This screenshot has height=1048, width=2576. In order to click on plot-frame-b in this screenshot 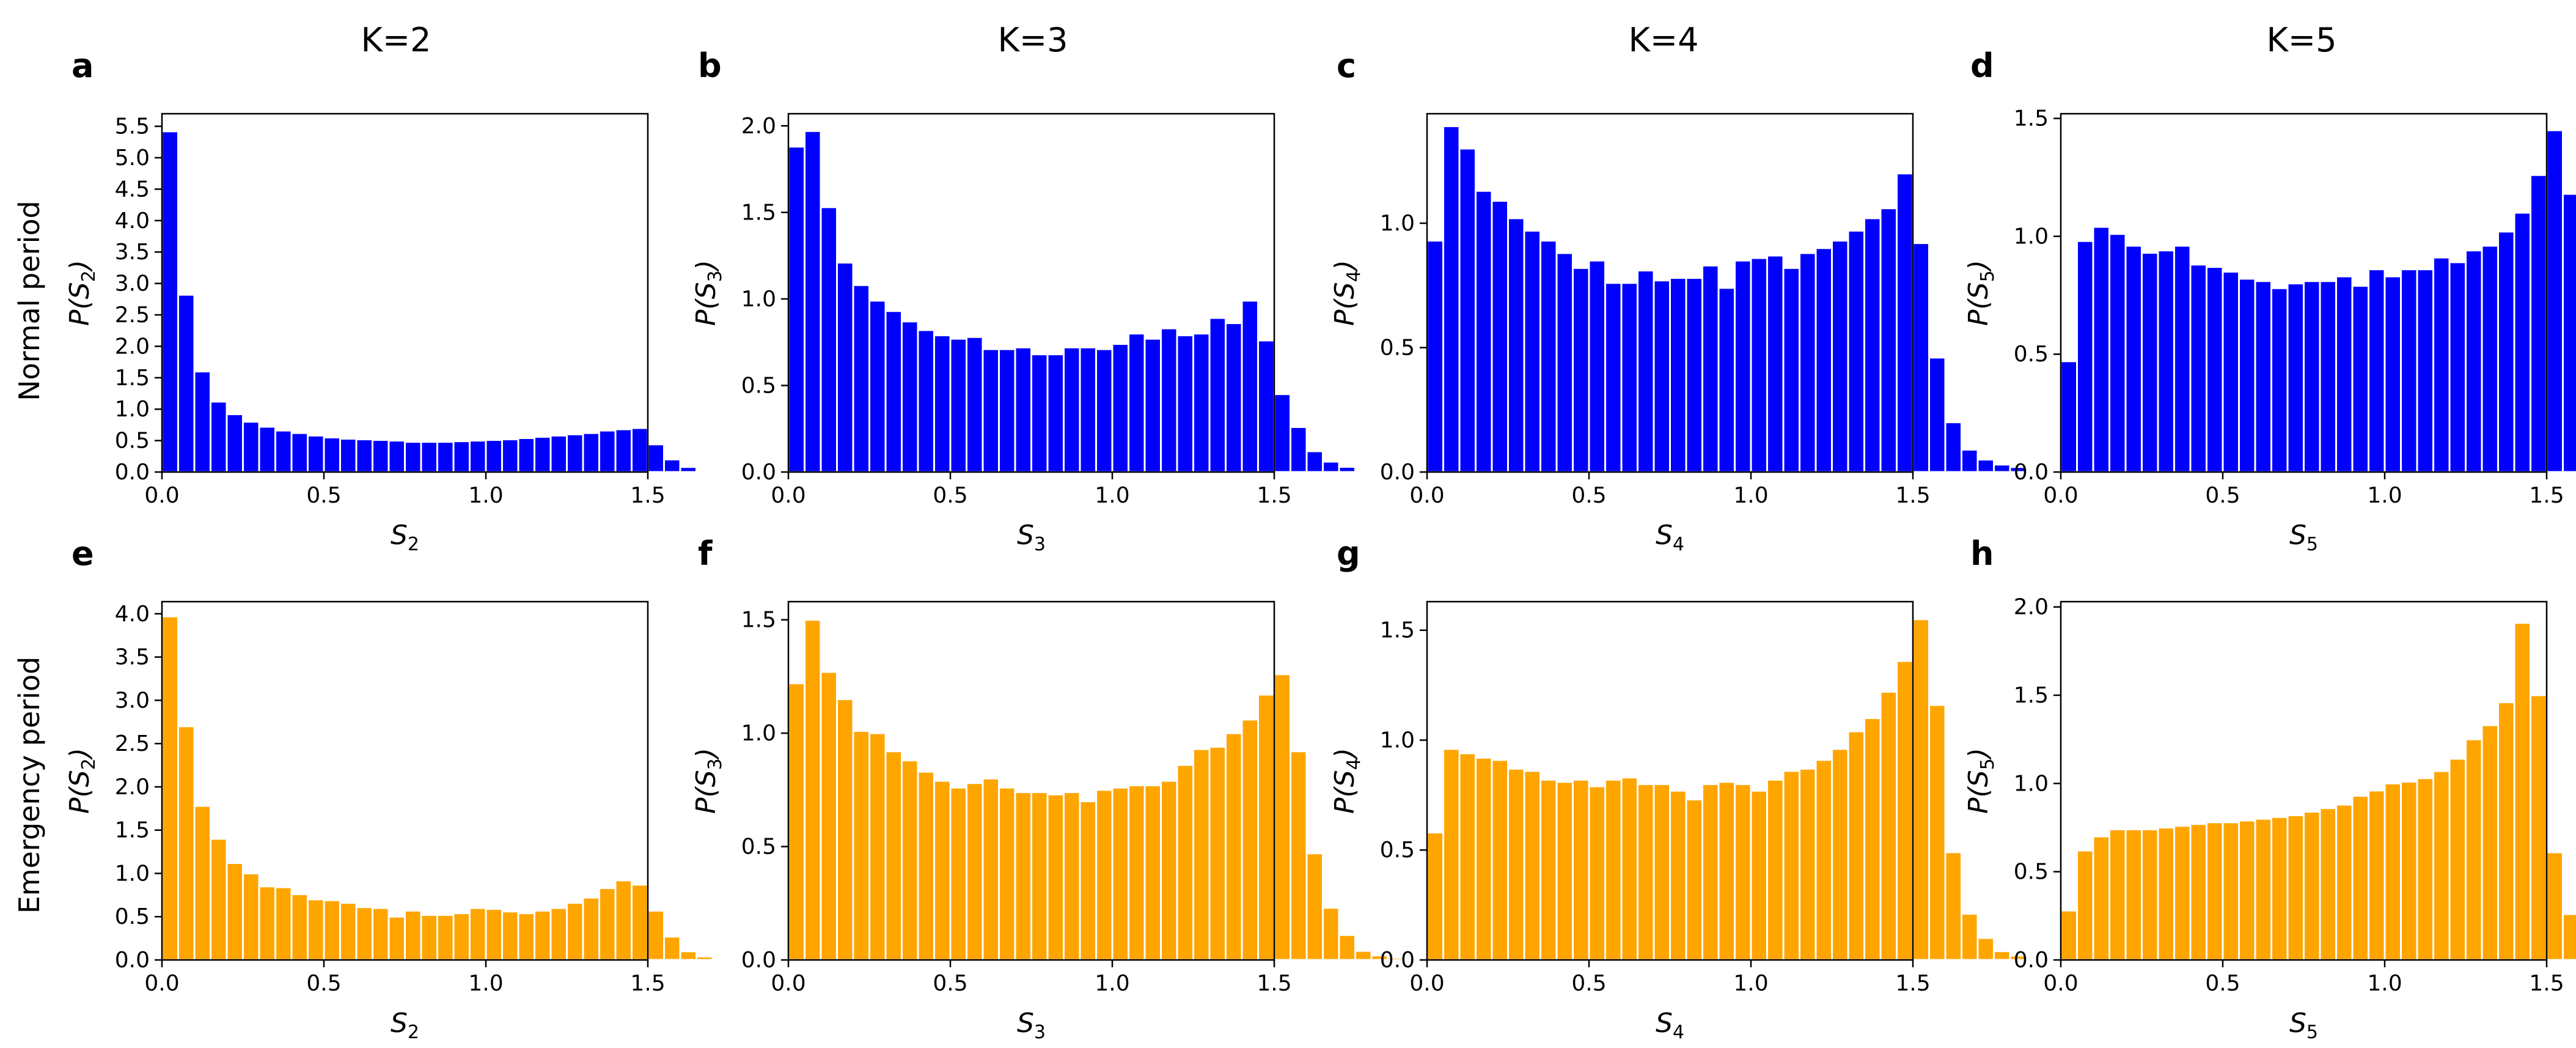, I will do `click(1031, 293)`.